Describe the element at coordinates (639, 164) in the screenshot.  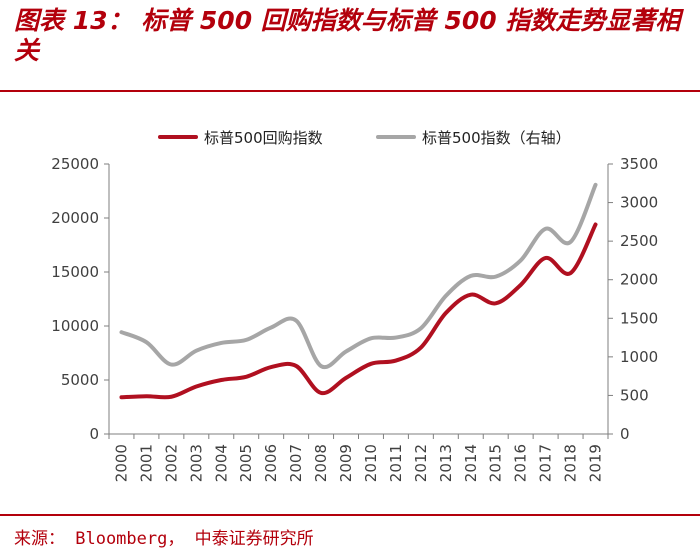
I see `y-right-tick-label: 3500` at that location.